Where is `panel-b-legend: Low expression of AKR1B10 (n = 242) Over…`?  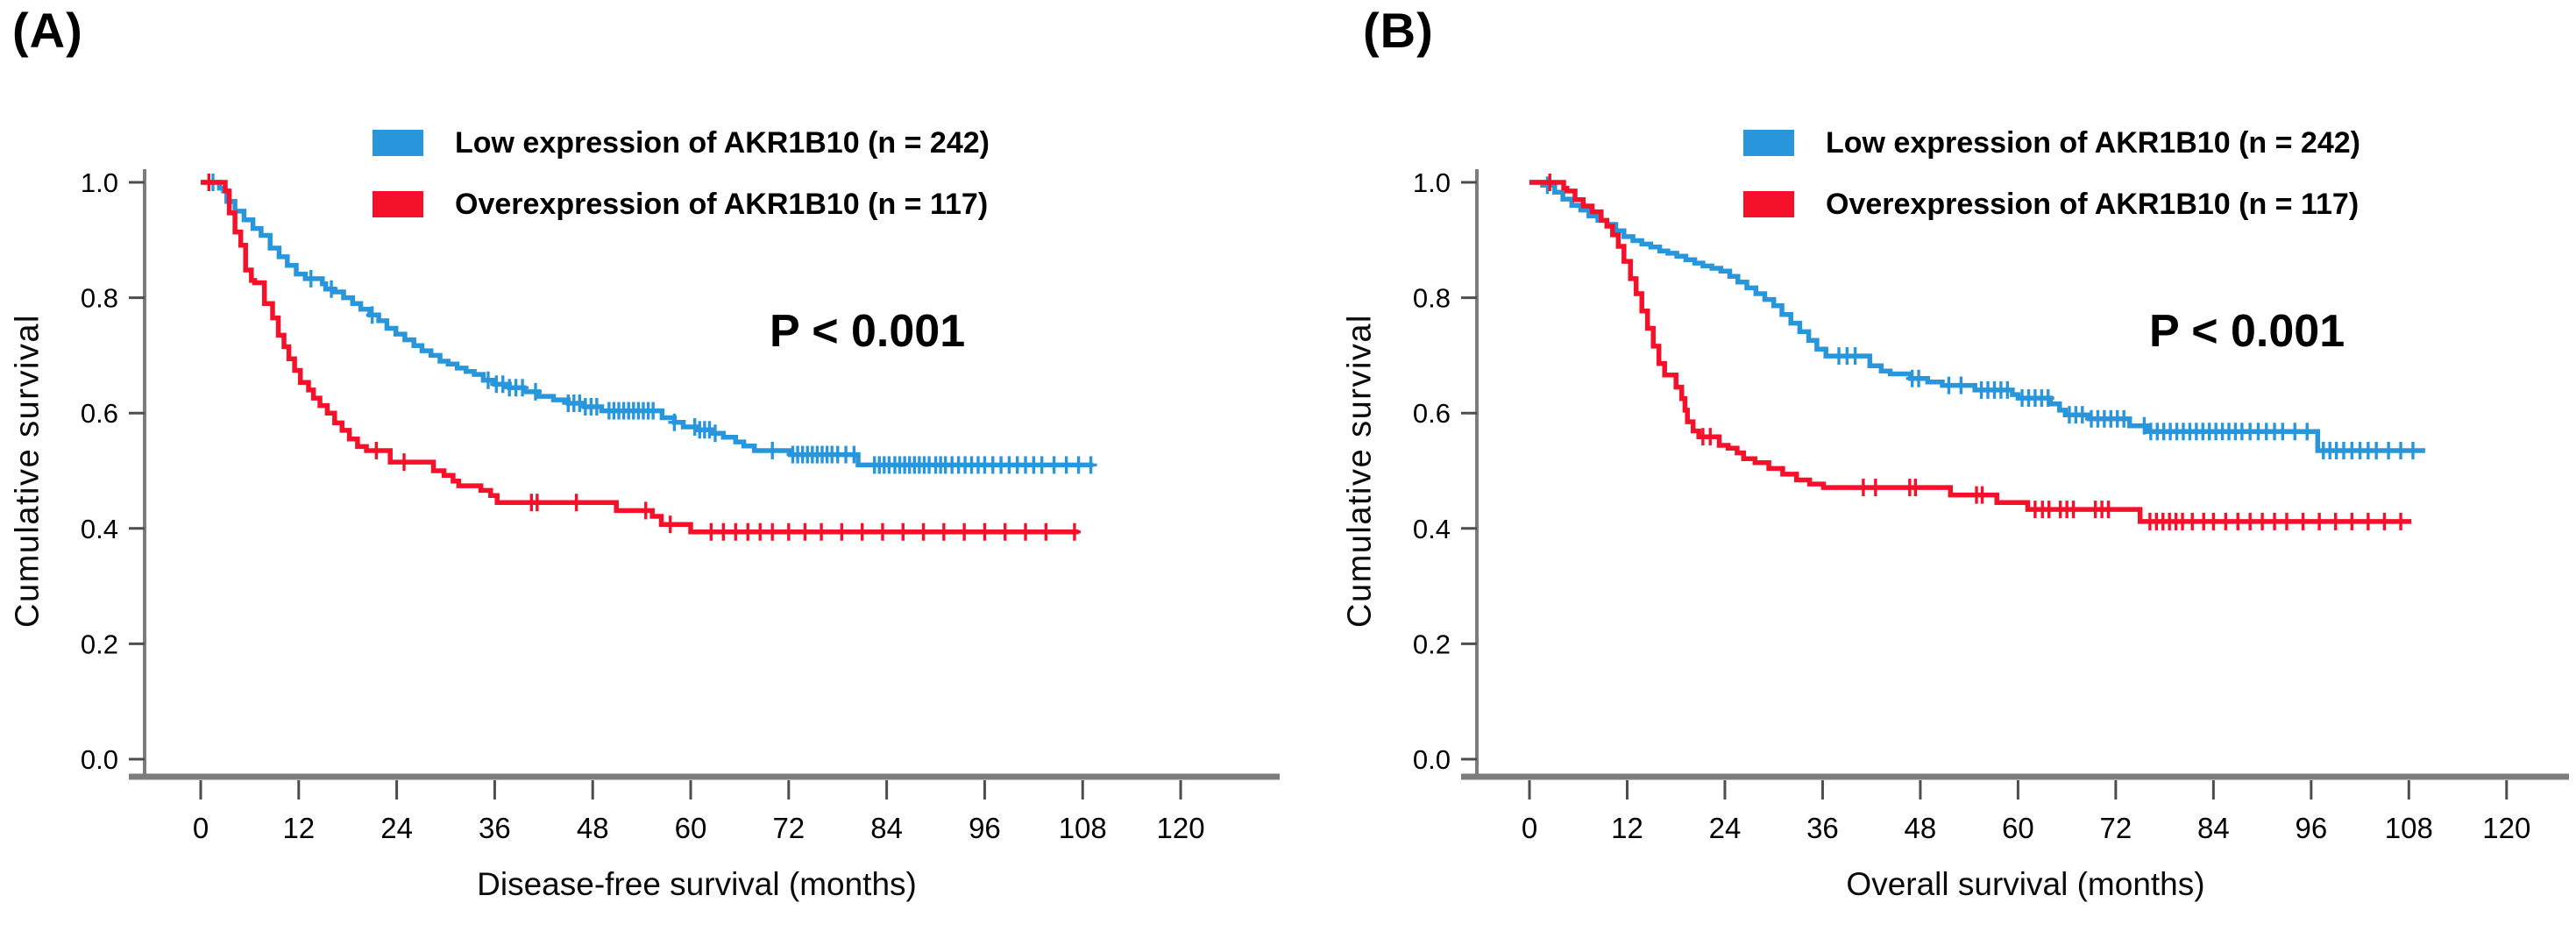 panel-b-legend: Low expression of AKR1B10 (n = 242) Over… is located at coordinates (2051, 188).